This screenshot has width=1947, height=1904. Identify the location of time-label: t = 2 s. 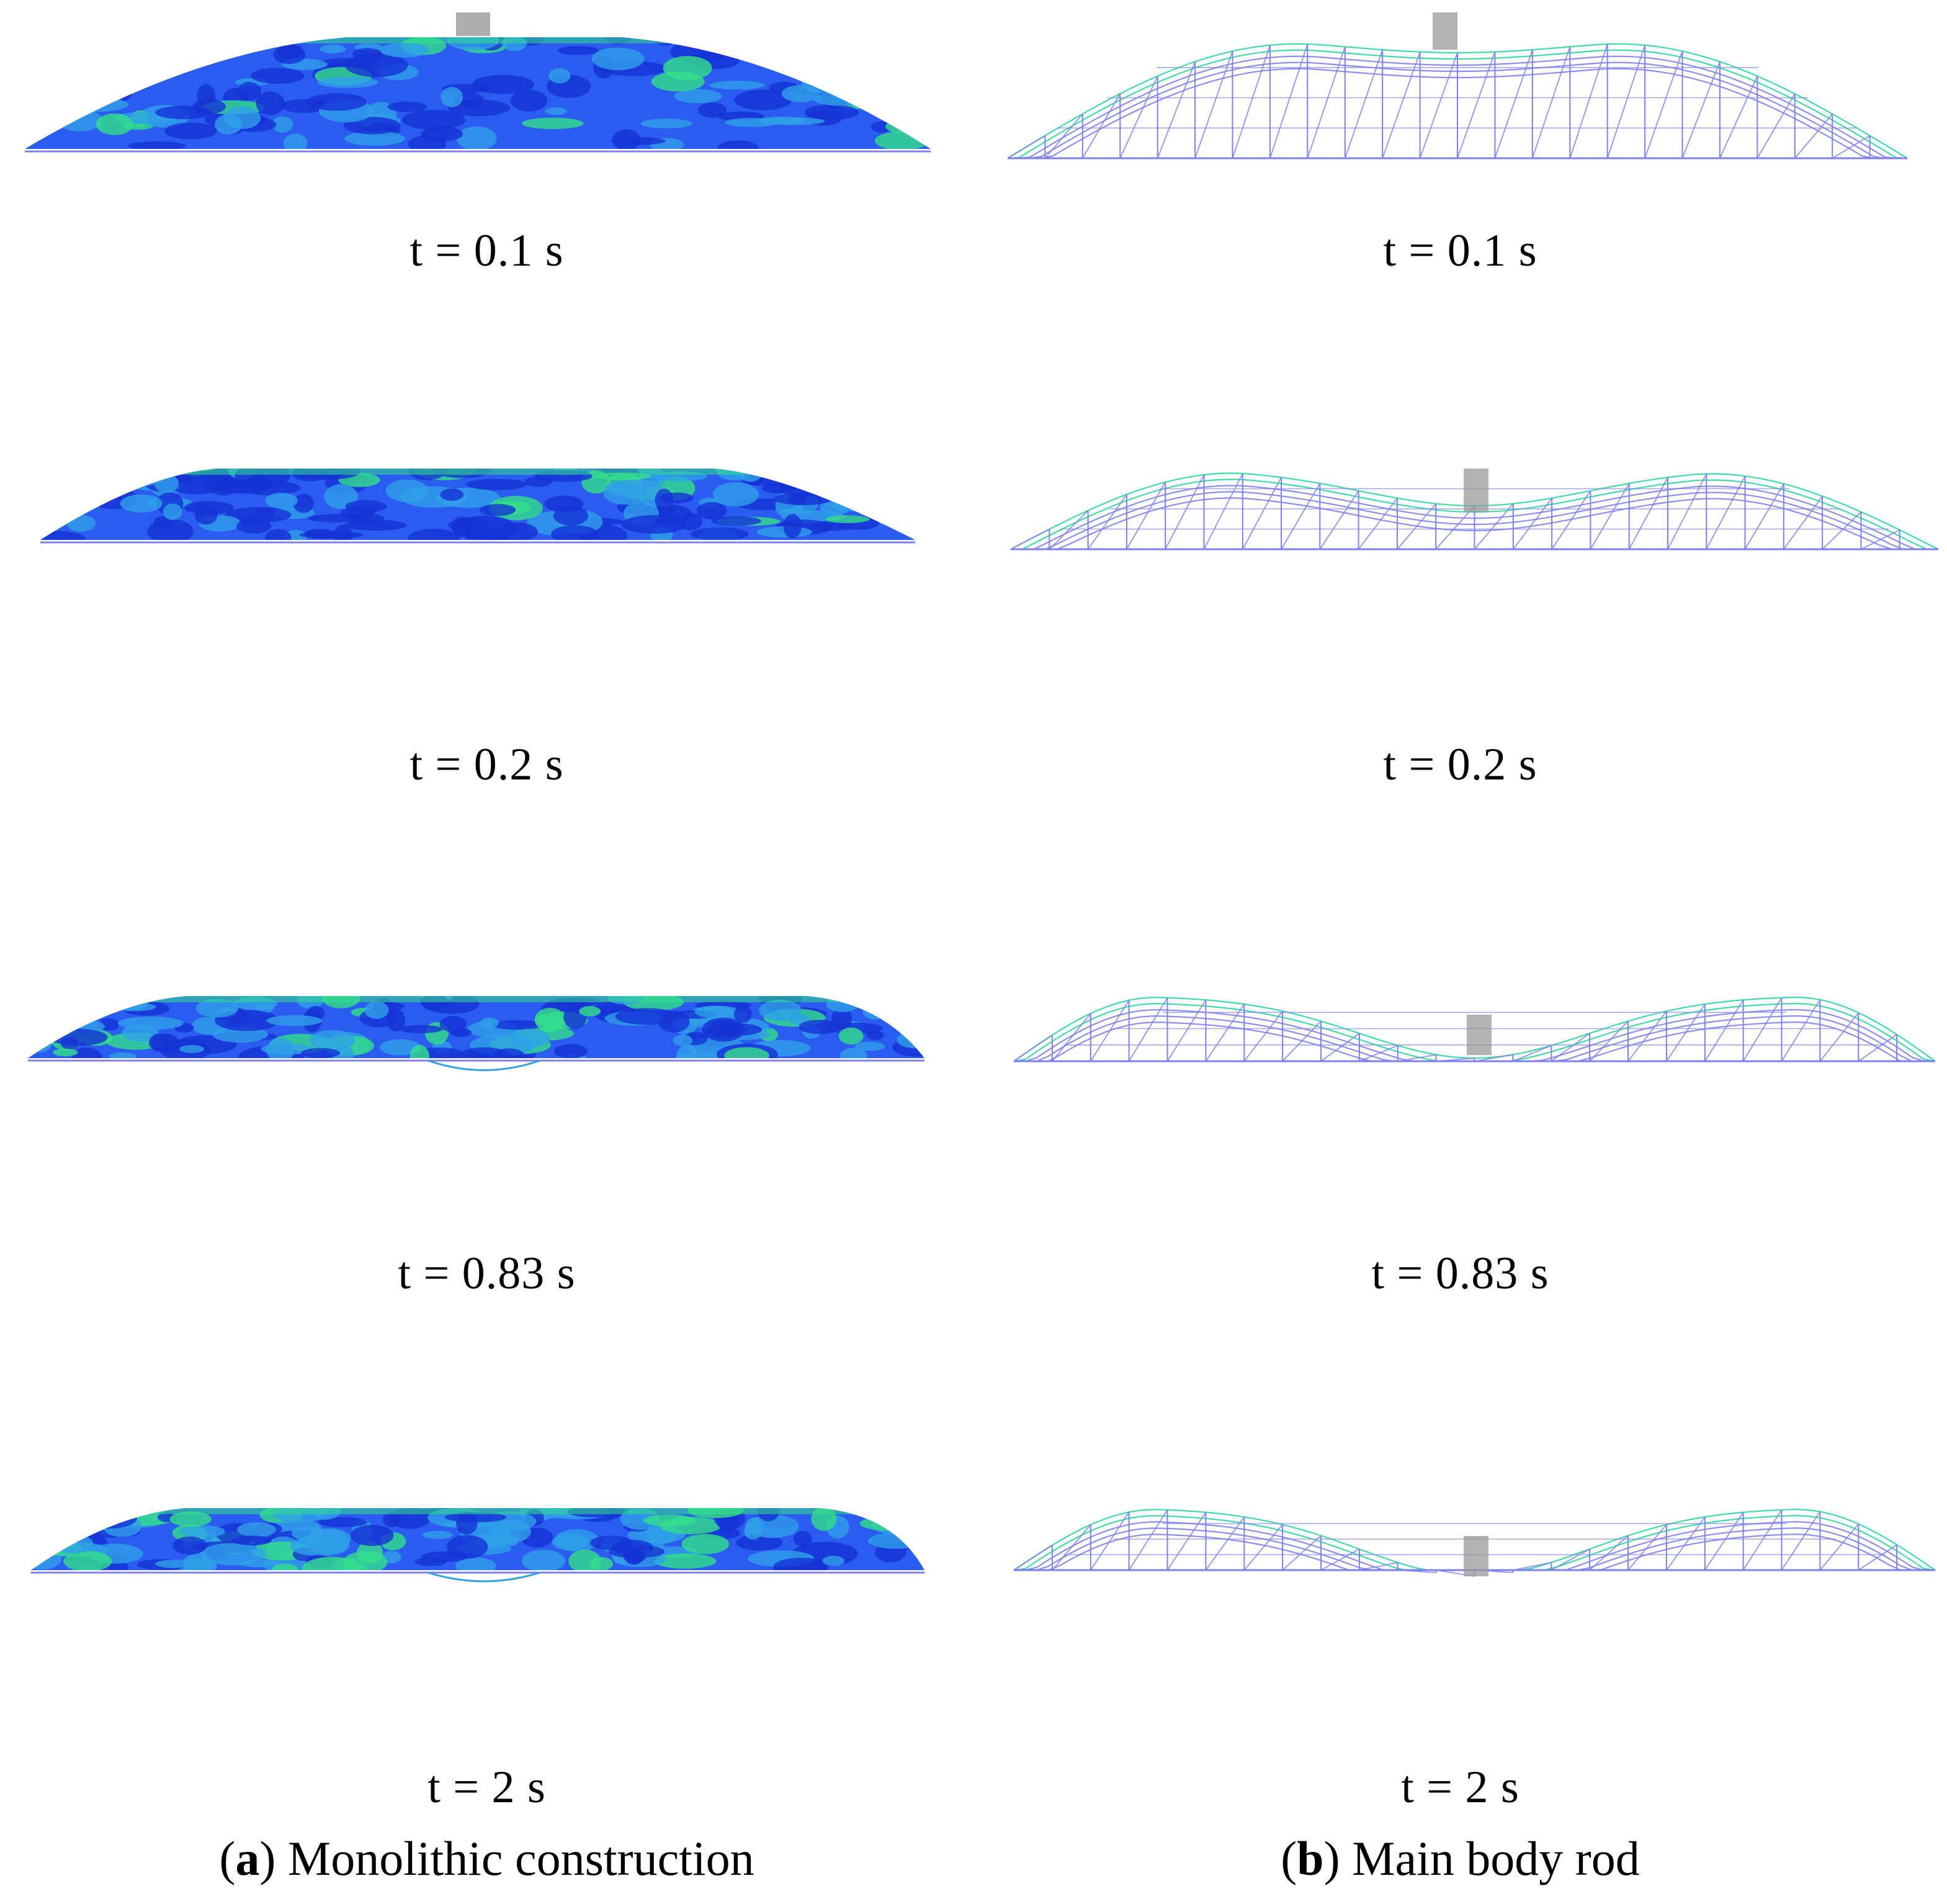
(1460, 1788).